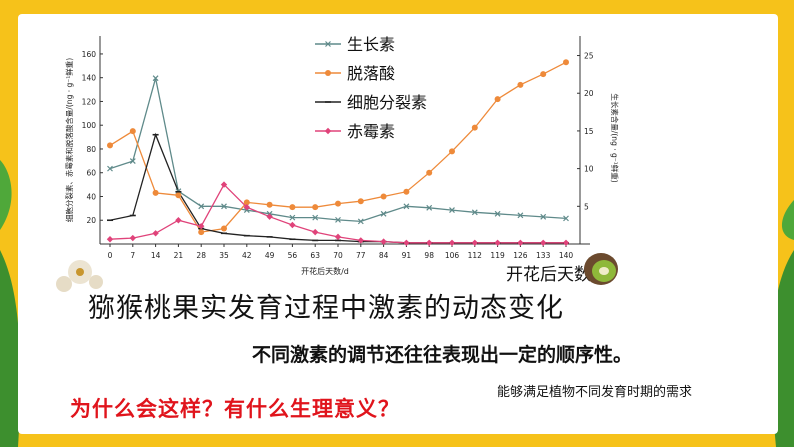  I want to click on x-tick-label: 119, so click(497, 255).